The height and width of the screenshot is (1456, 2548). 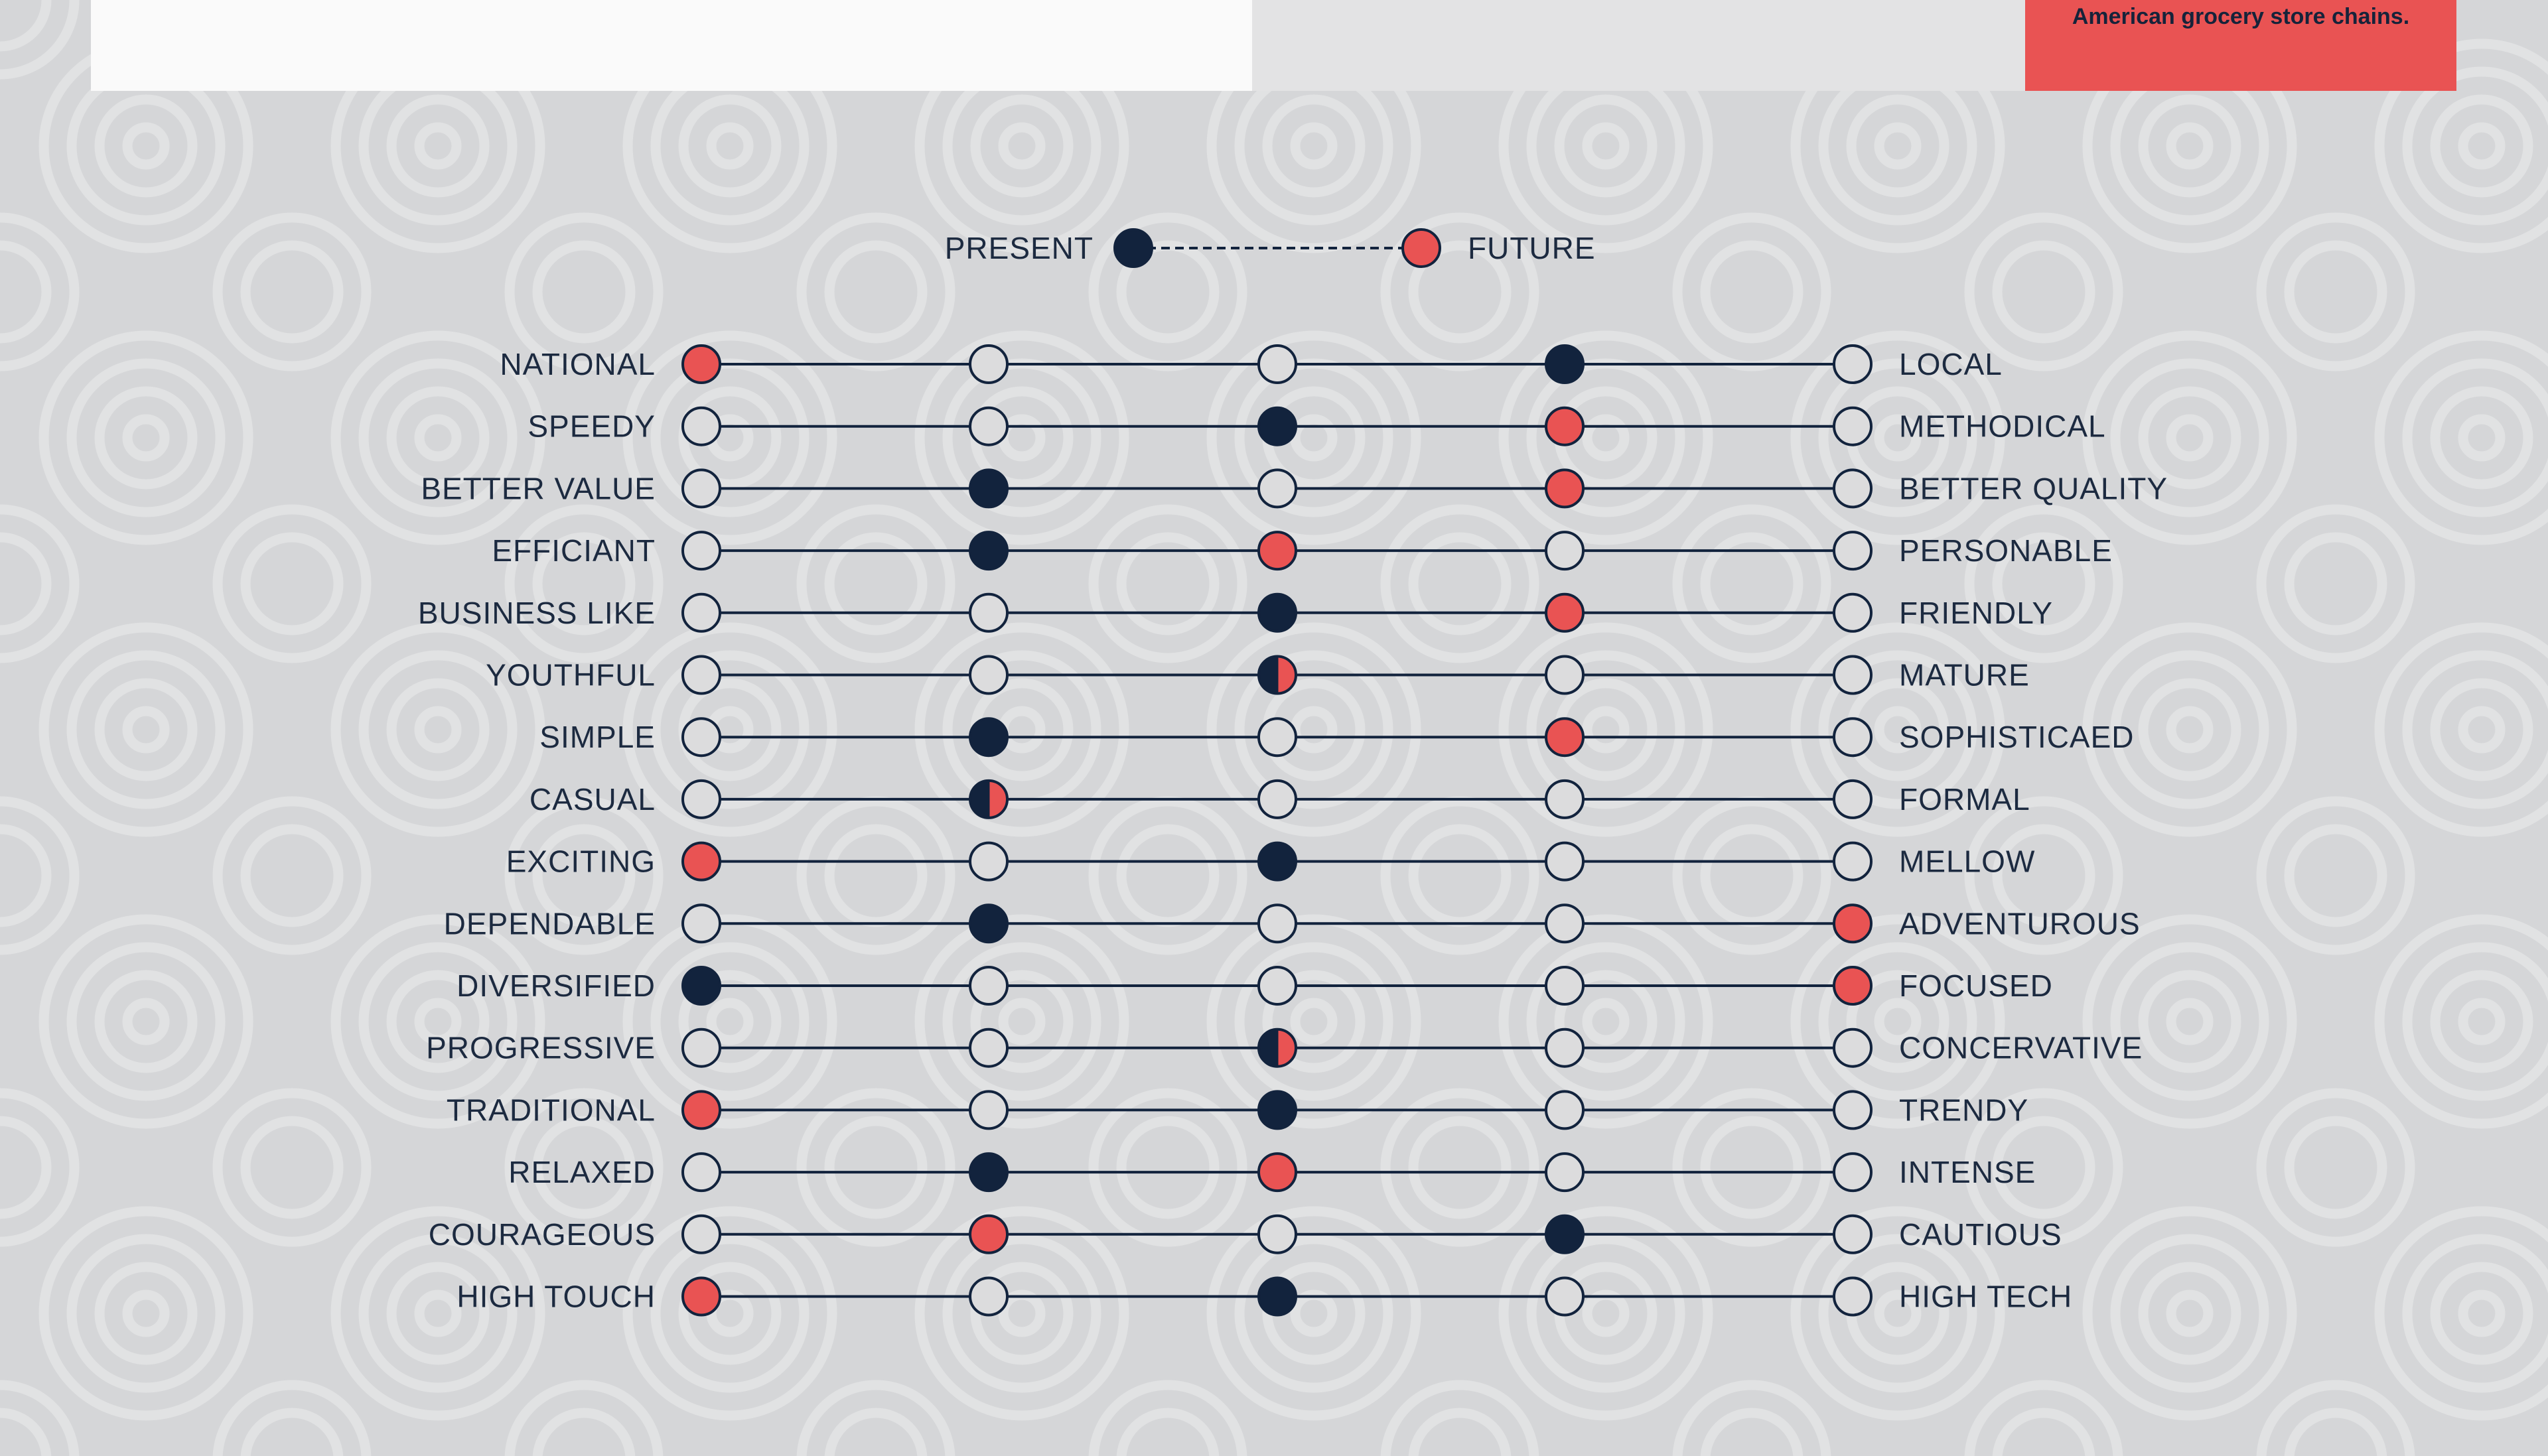 I want to click on row-right-label: FOCUSED, so click(x=1976, y=985).